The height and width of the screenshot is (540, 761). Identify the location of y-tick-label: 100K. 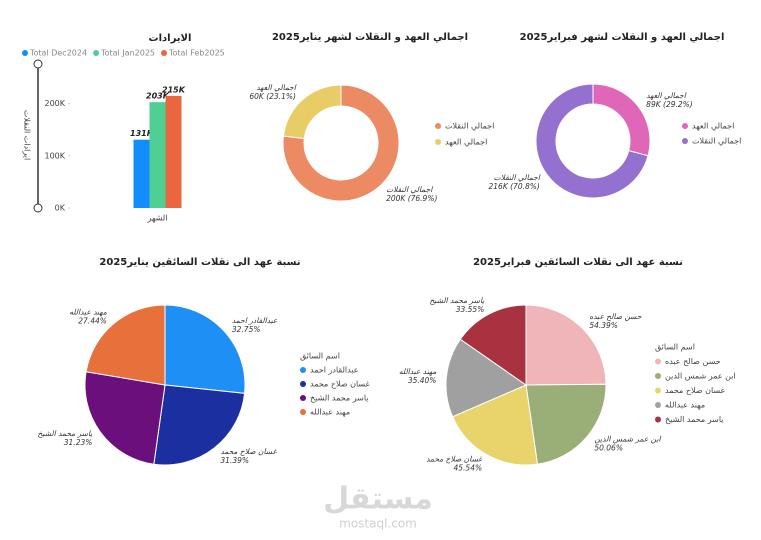
(54, 155).